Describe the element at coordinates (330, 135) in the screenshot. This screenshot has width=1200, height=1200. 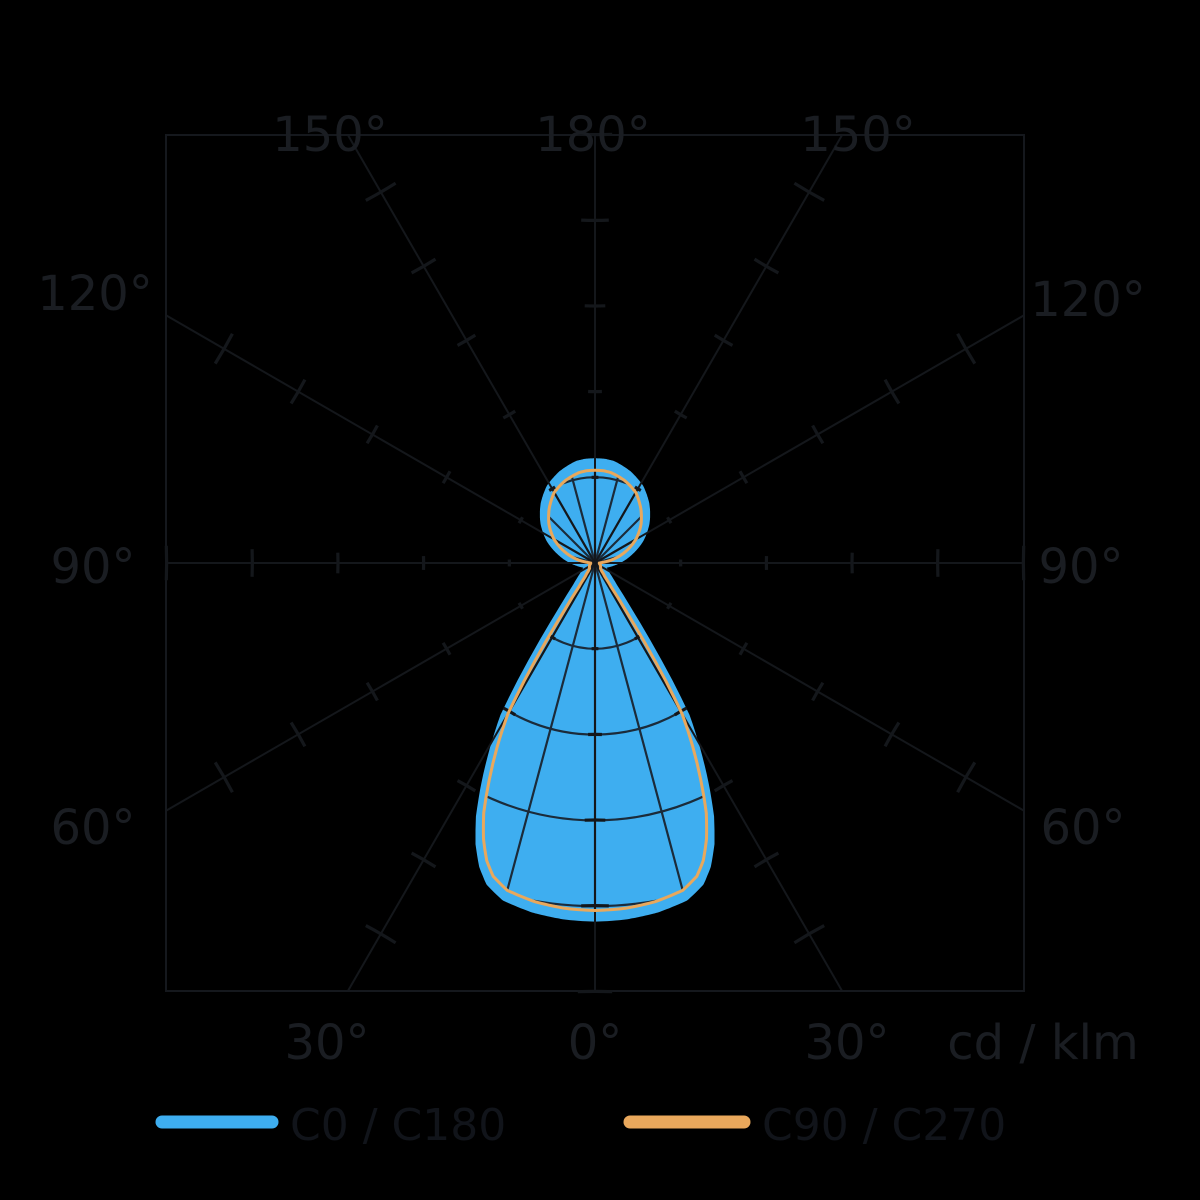
I see `angle-label-150-left: 150°` at that location.